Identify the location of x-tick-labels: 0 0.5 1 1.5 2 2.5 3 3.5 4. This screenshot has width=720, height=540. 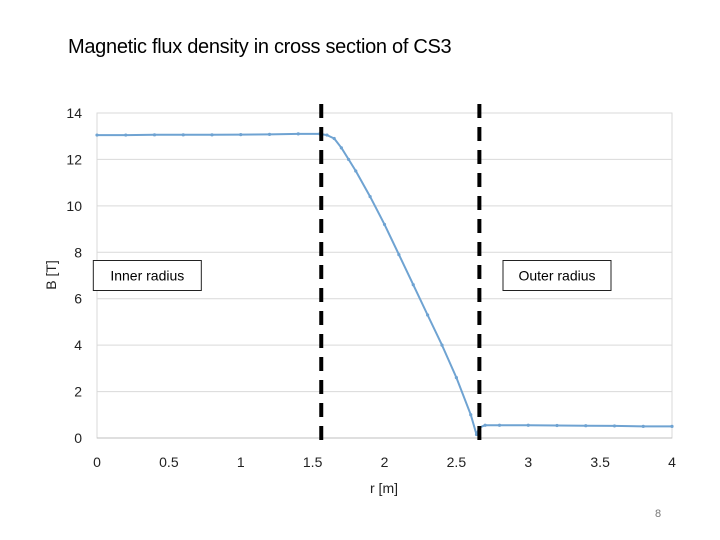
(384, 462).